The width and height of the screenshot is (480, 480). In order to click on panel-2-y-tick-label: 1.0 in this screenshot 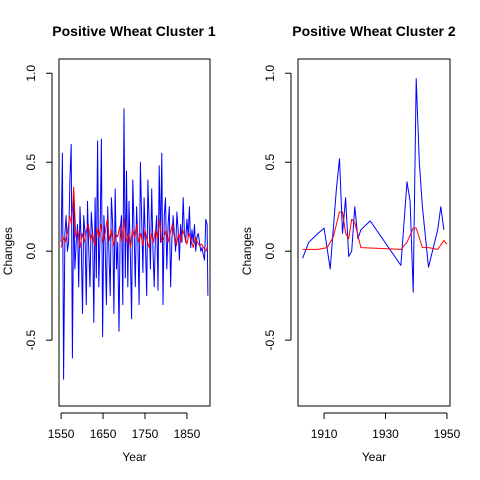, I will do `click(270, 73)`.